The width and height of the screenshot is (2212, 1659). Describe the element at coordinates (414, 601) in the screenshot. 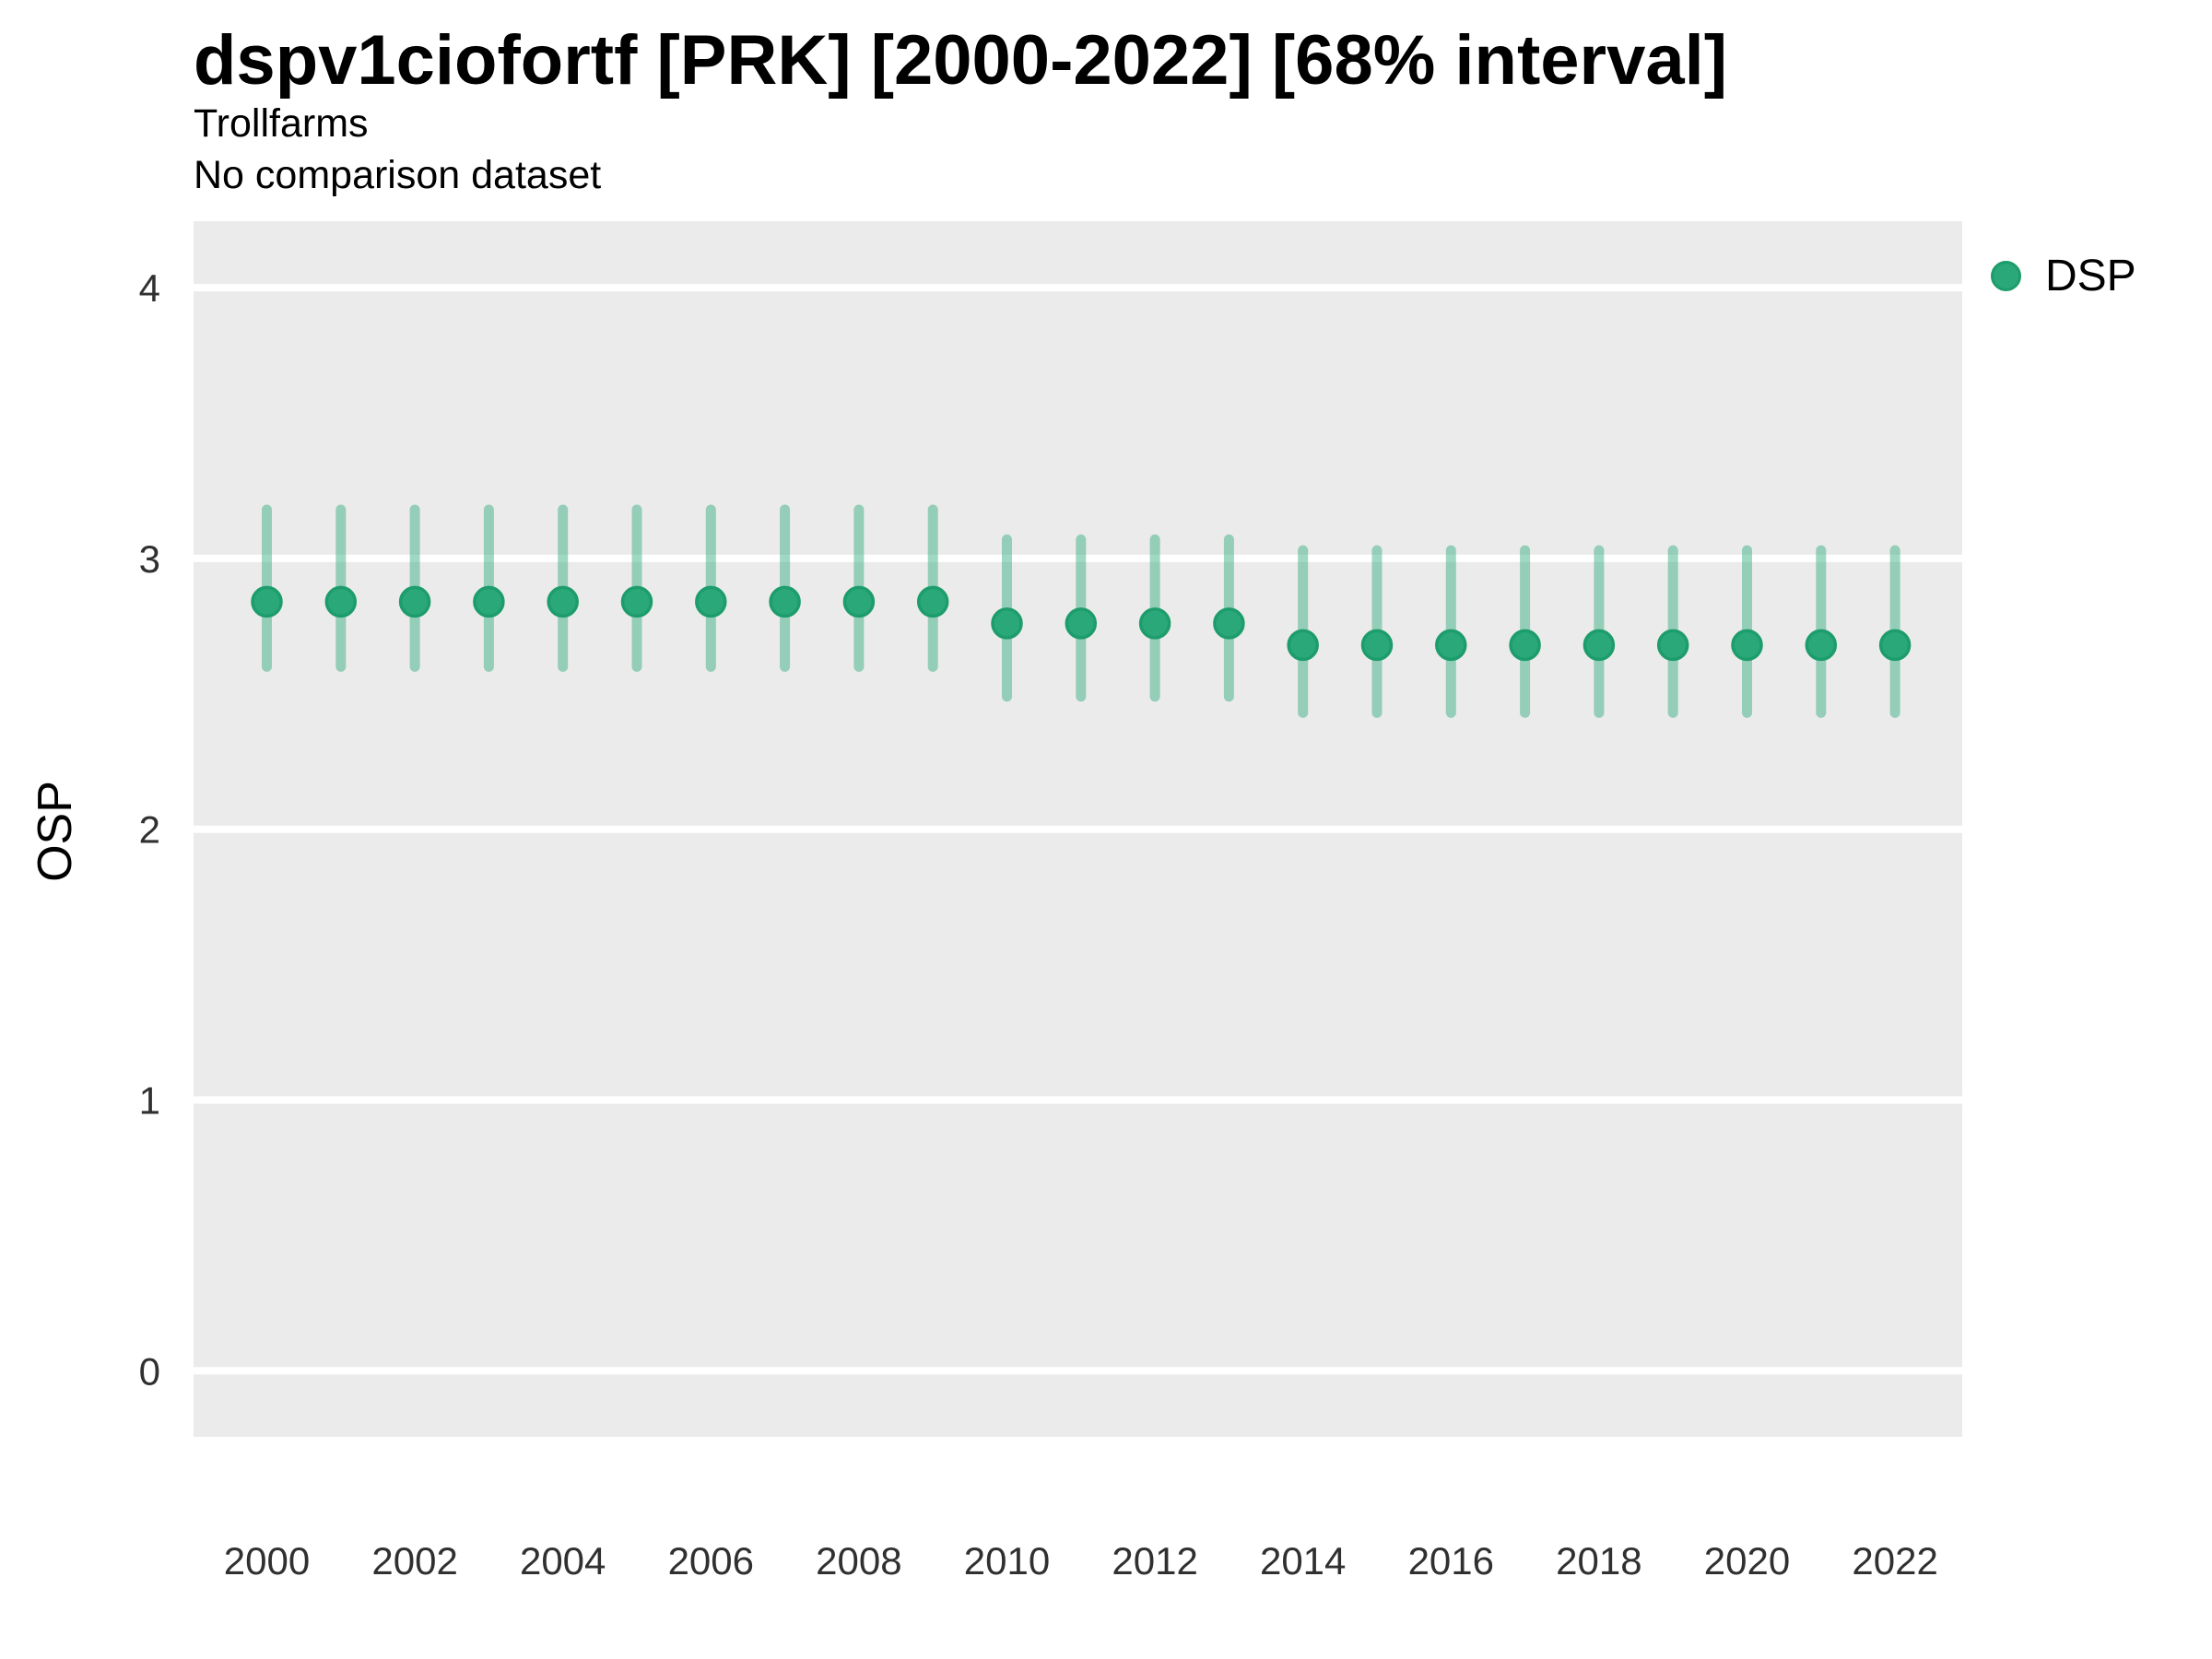

I see `point-2002` at that location.